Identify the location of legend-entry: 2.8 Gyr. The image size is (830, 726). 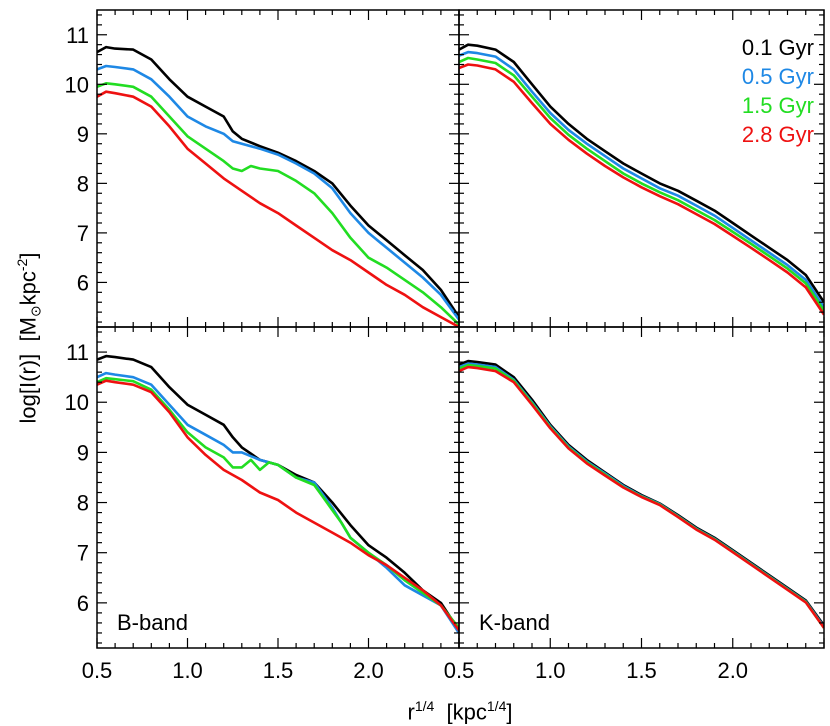
(778, 134).